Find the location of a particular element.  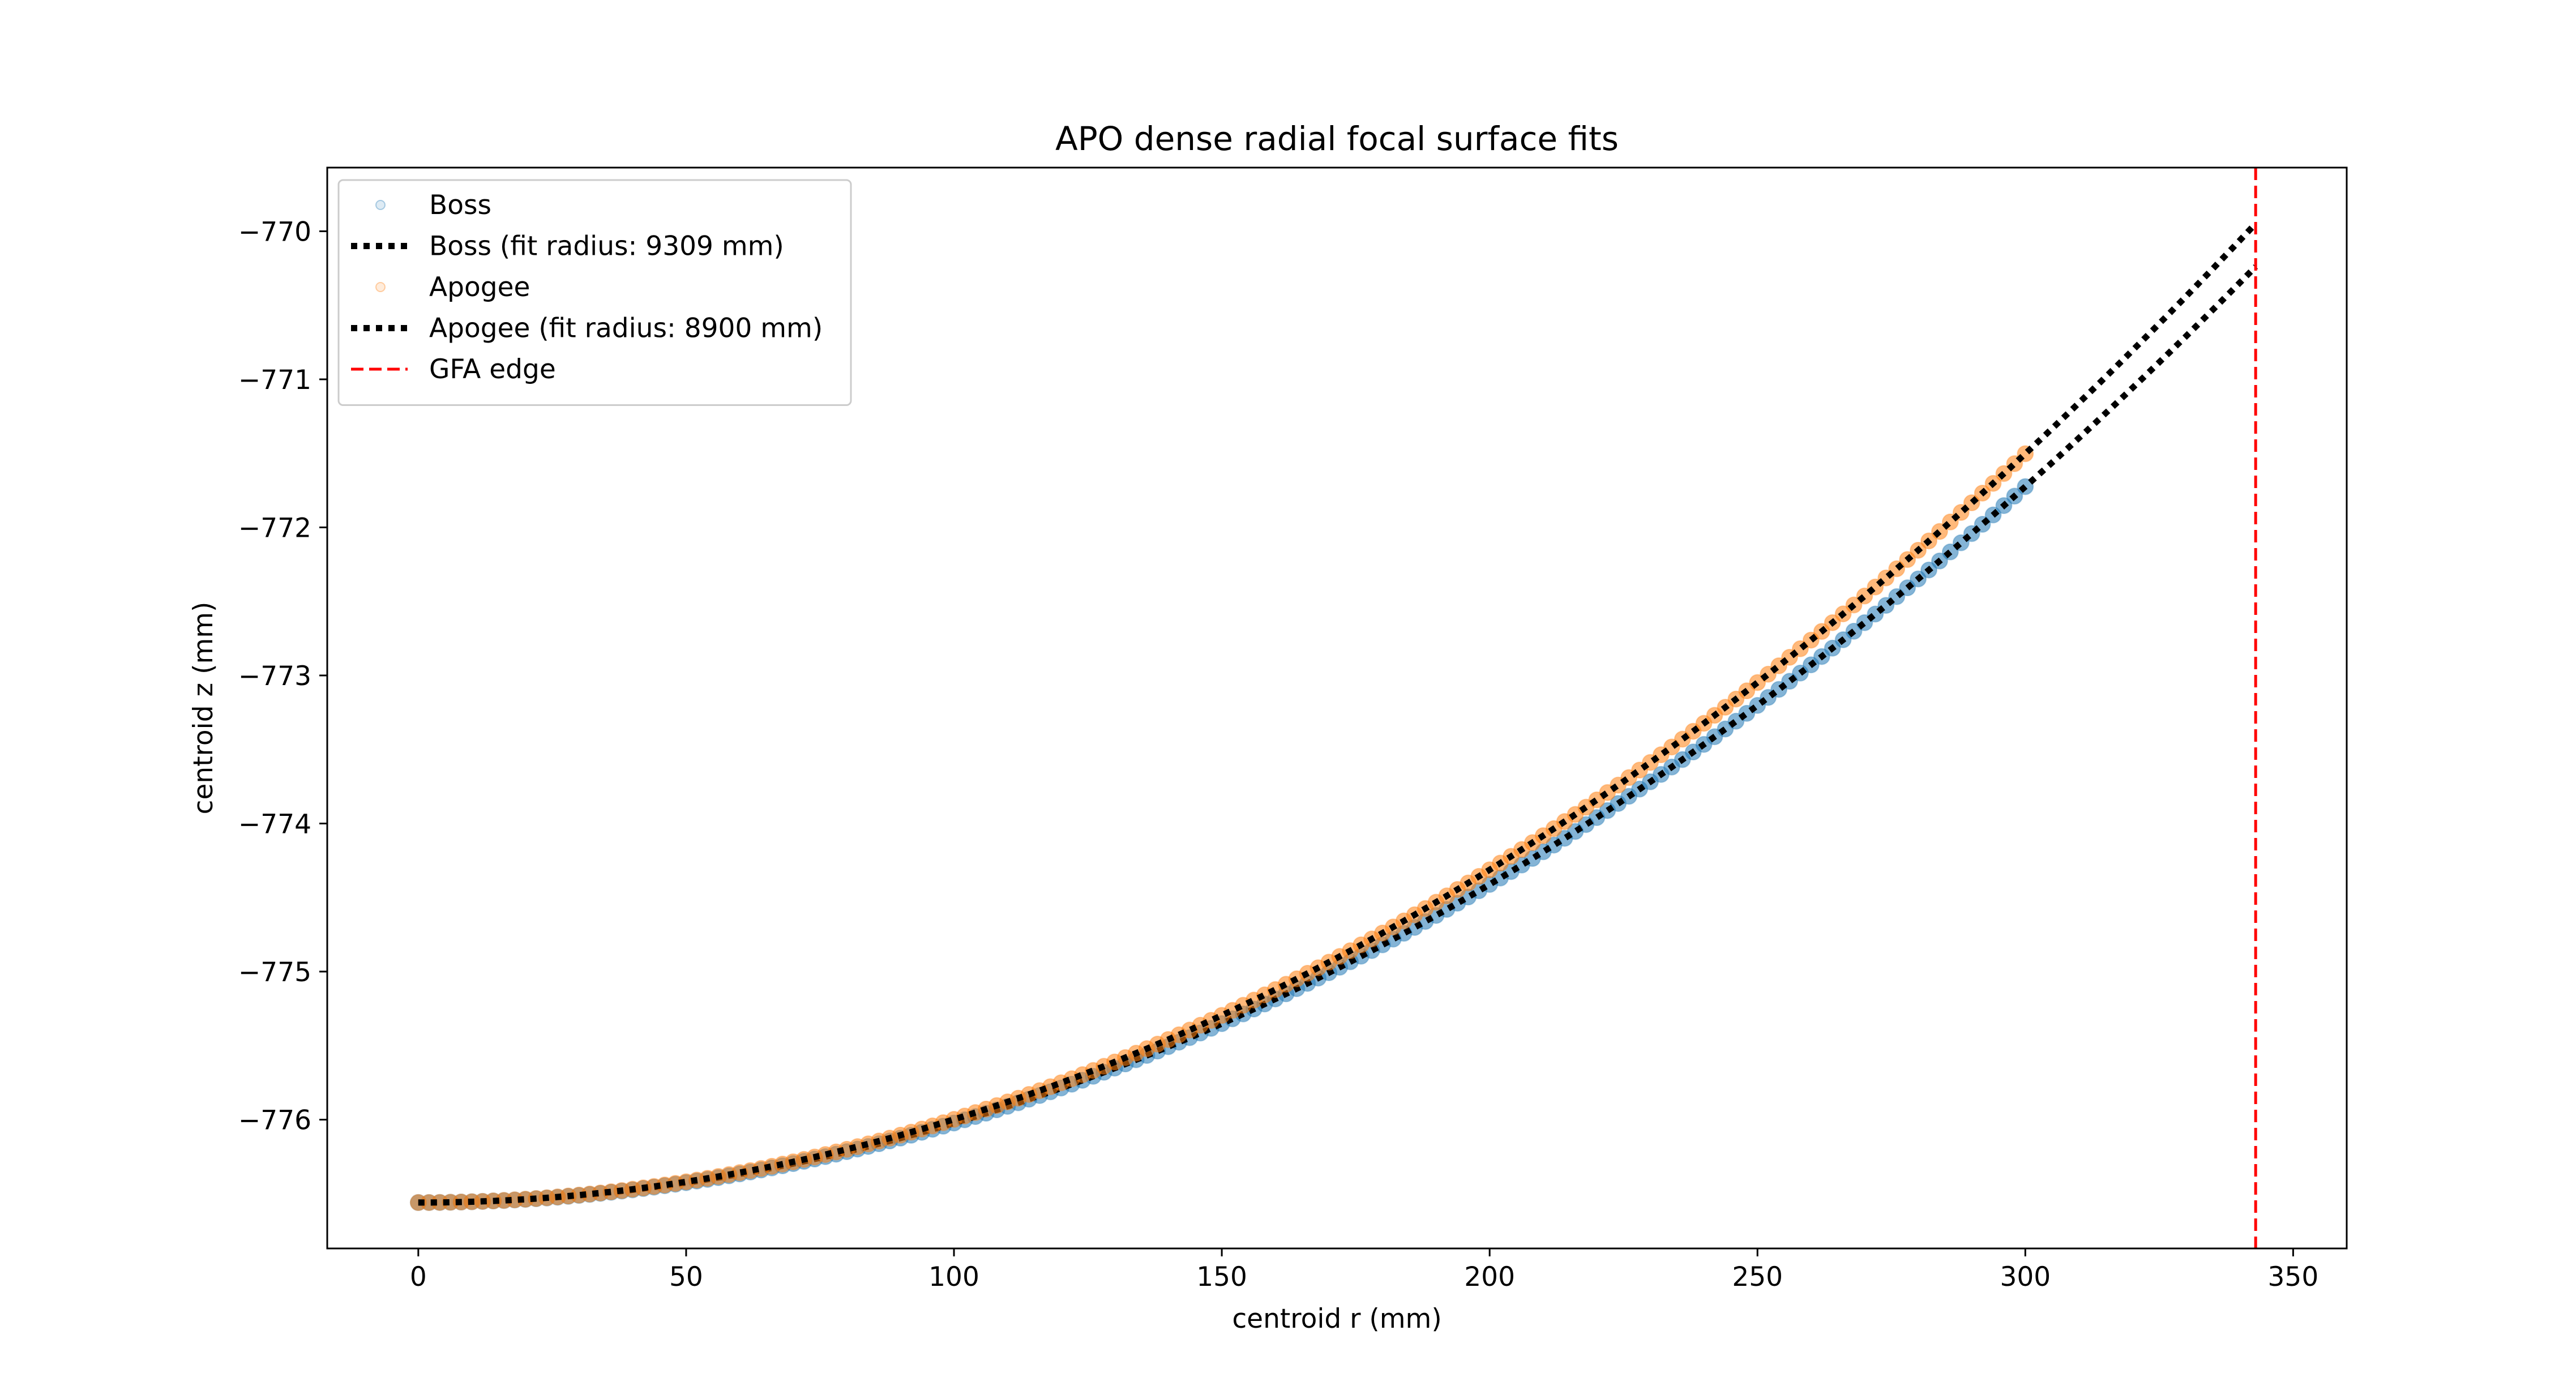

y-axis: −776 −775 −774 −773 −772 −771 −770 is located at coordinates (282, 676).